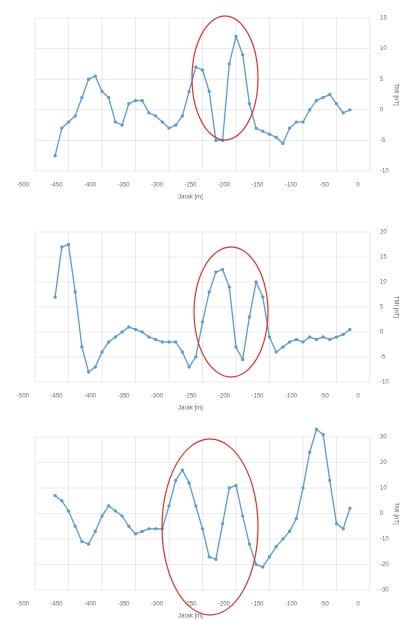  Describe the element at coordinates (56, 605) in the screenshot. I see `x-tick-label: -450` at that location.